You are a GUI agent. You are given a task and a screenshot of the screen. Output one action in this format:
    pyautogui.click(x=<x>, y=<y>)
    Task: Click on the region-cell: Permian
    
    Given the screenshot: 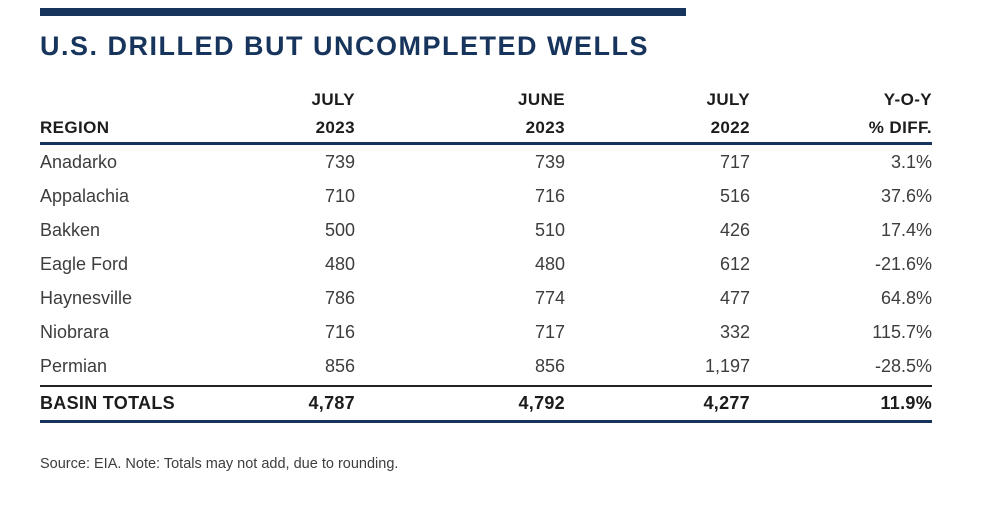 What is the action you would take?
    pyautogui.click(x=74, y=365)
    